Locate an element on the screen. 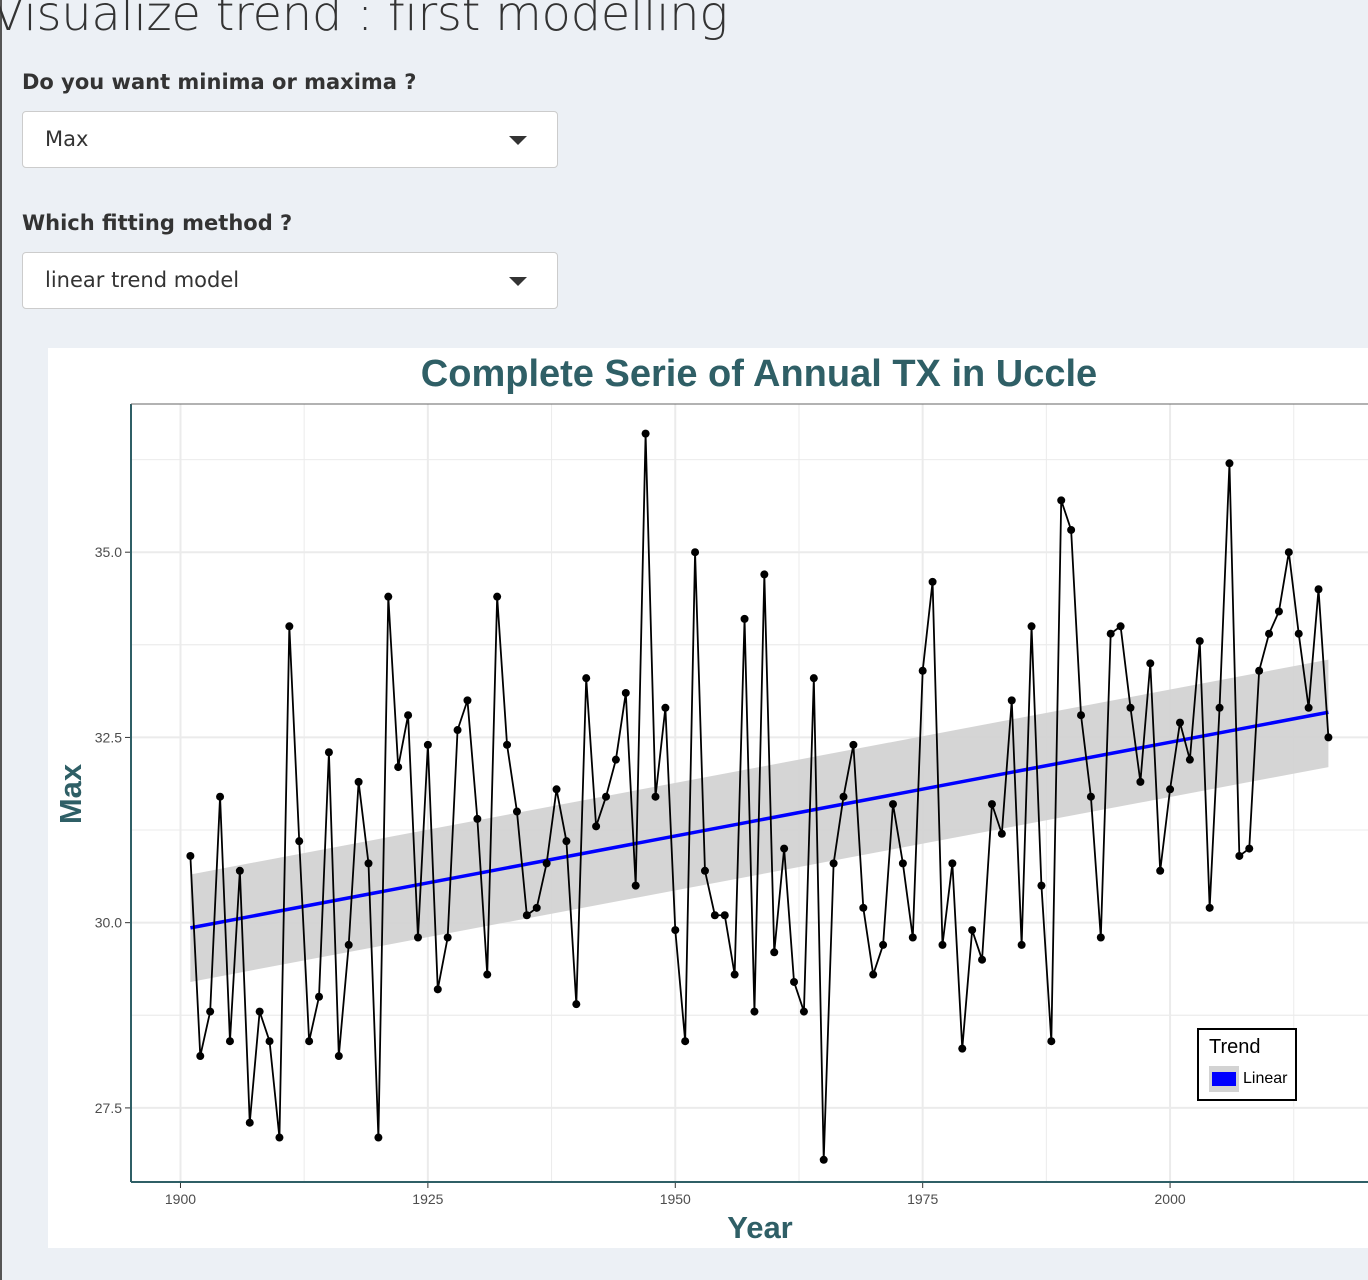 The image size is (1368, 1280). x-axis-label: Year is located at coordinates (760, 1227).